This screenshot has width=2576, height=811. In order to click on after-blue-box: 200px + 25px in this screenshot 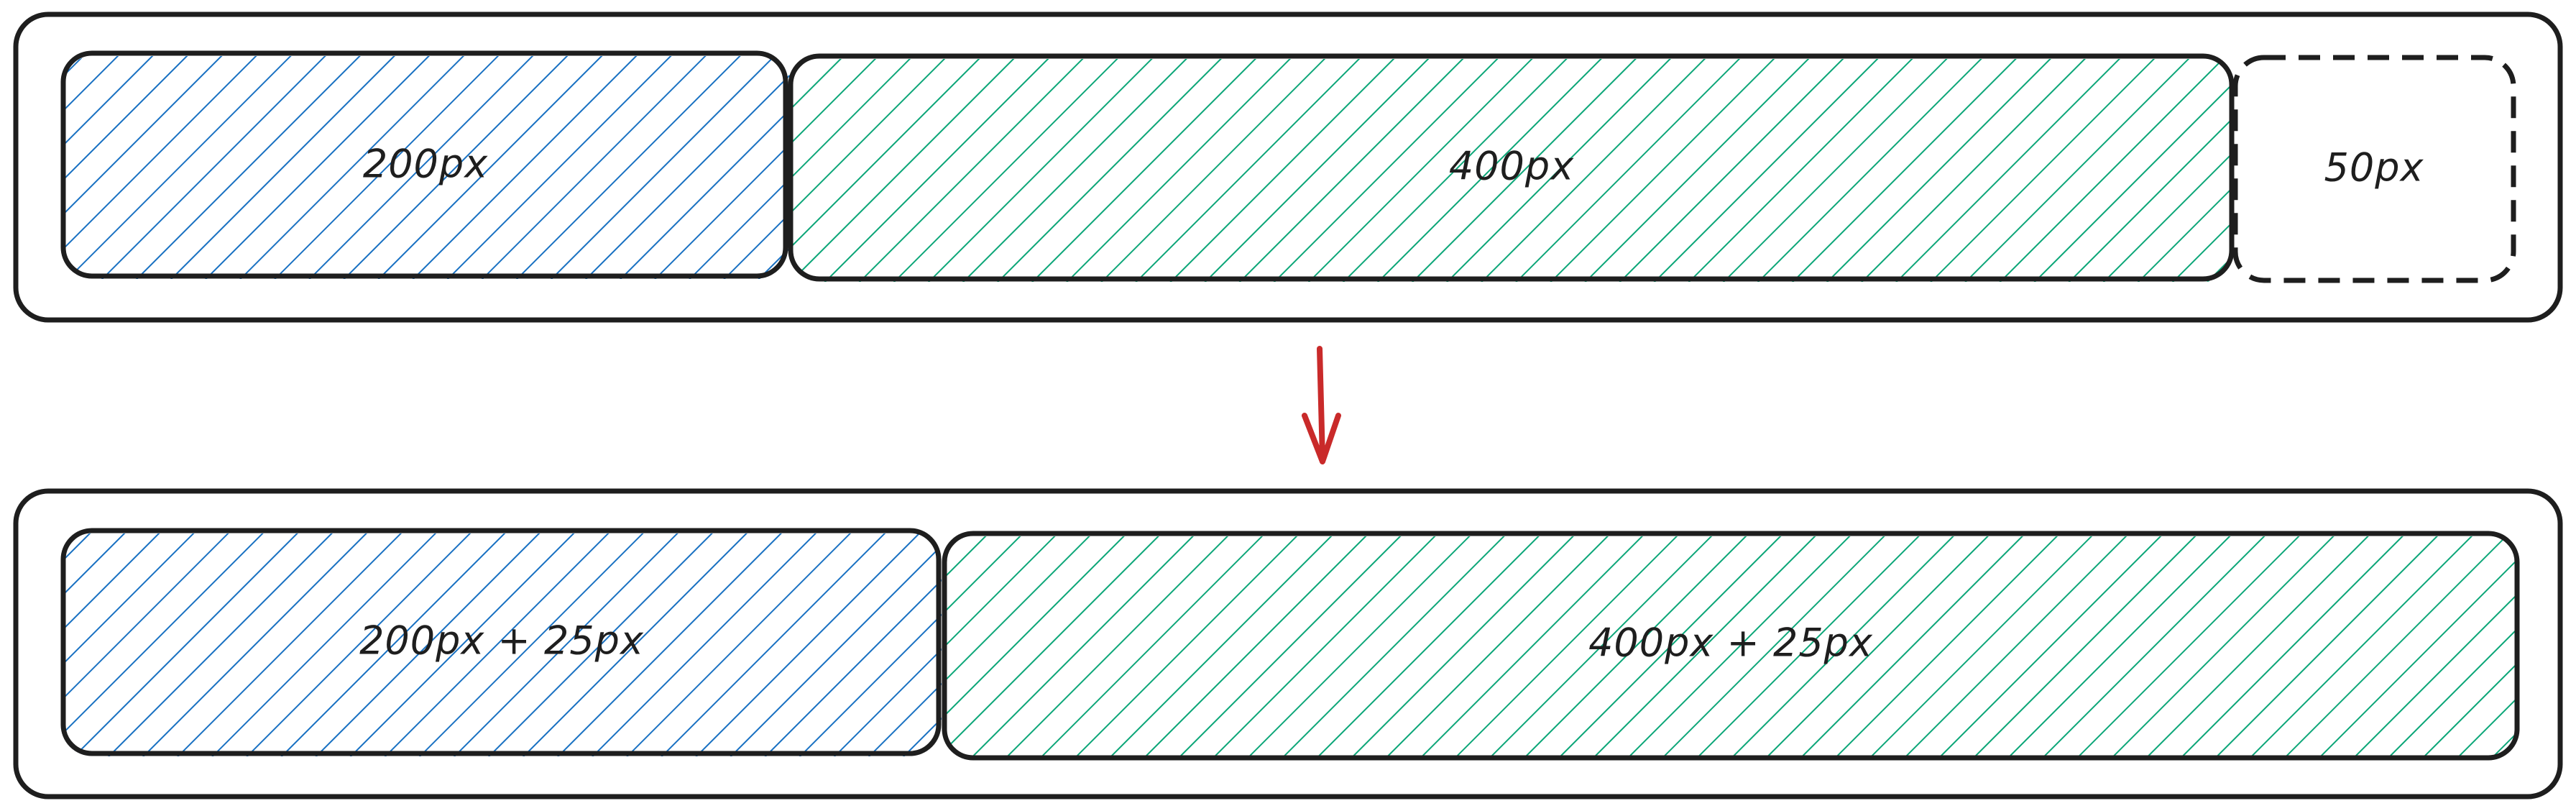, I will do `click(501, 642)`.